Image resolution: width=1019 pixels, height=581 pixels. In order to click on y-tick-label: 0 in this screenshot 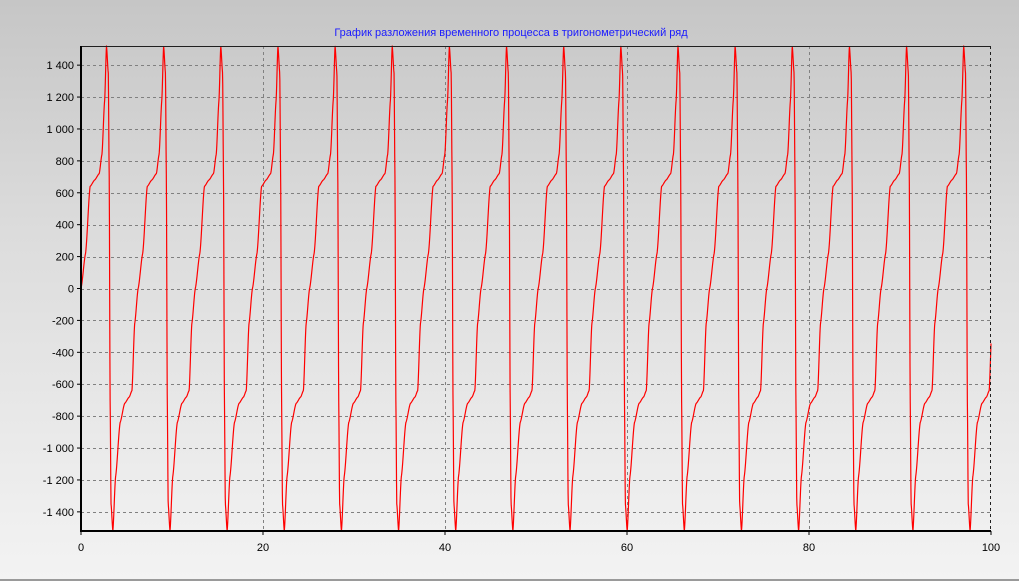, I will do `click(71, 290)`.